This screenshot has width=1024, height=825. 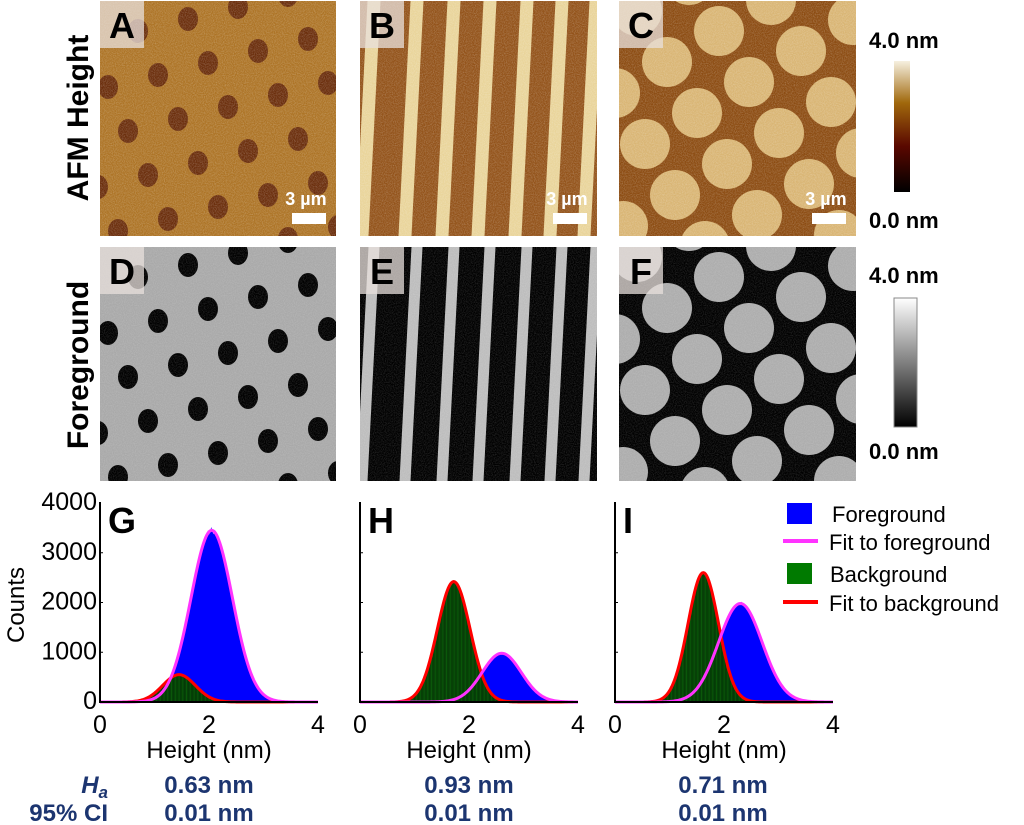 What do you see at coordinates (478, 118) in the screenshot?
I see `afm-image-b: B 3 µm` at bounding box center [478, 118].